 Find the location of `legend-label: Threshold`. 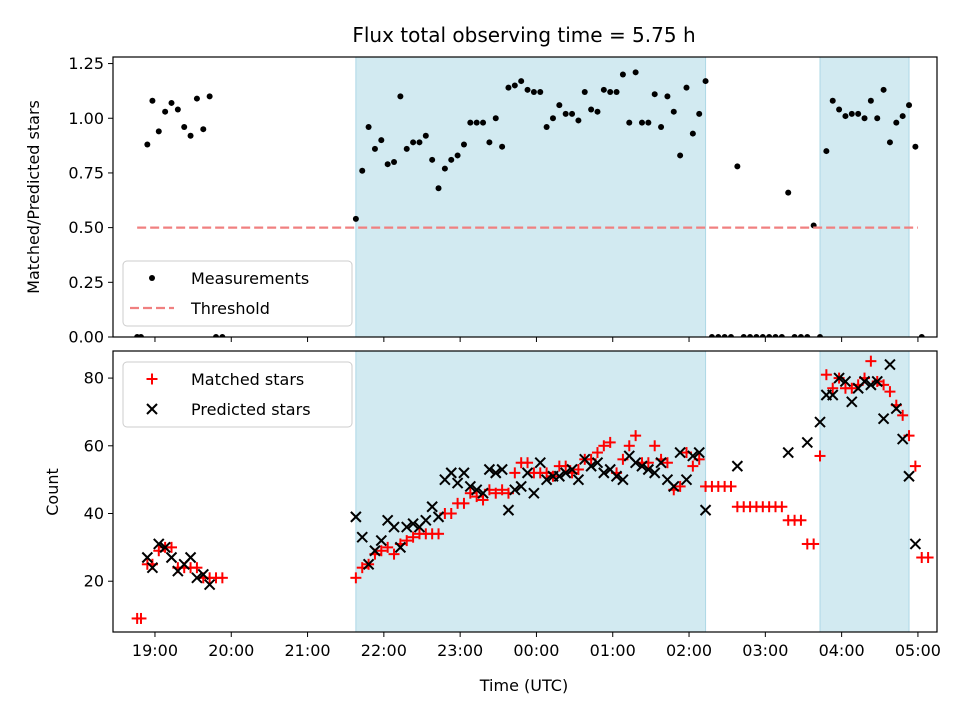

legend-label: Threshold is located at coordinates (230, 308).